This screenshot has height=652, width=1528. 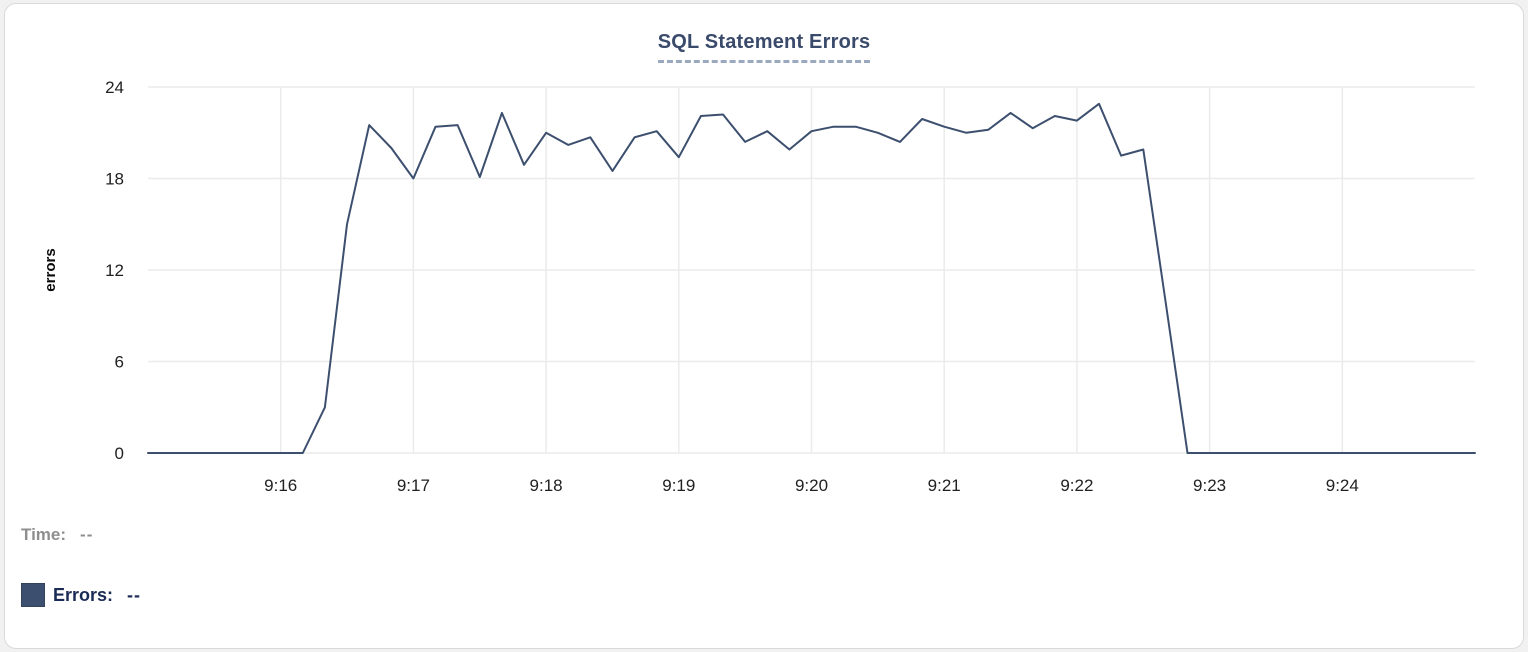 What do you see at coordinates (1076, 485) in the screenshot?
I see `svg-text: 9:22` at bounding box center [1076, 485].